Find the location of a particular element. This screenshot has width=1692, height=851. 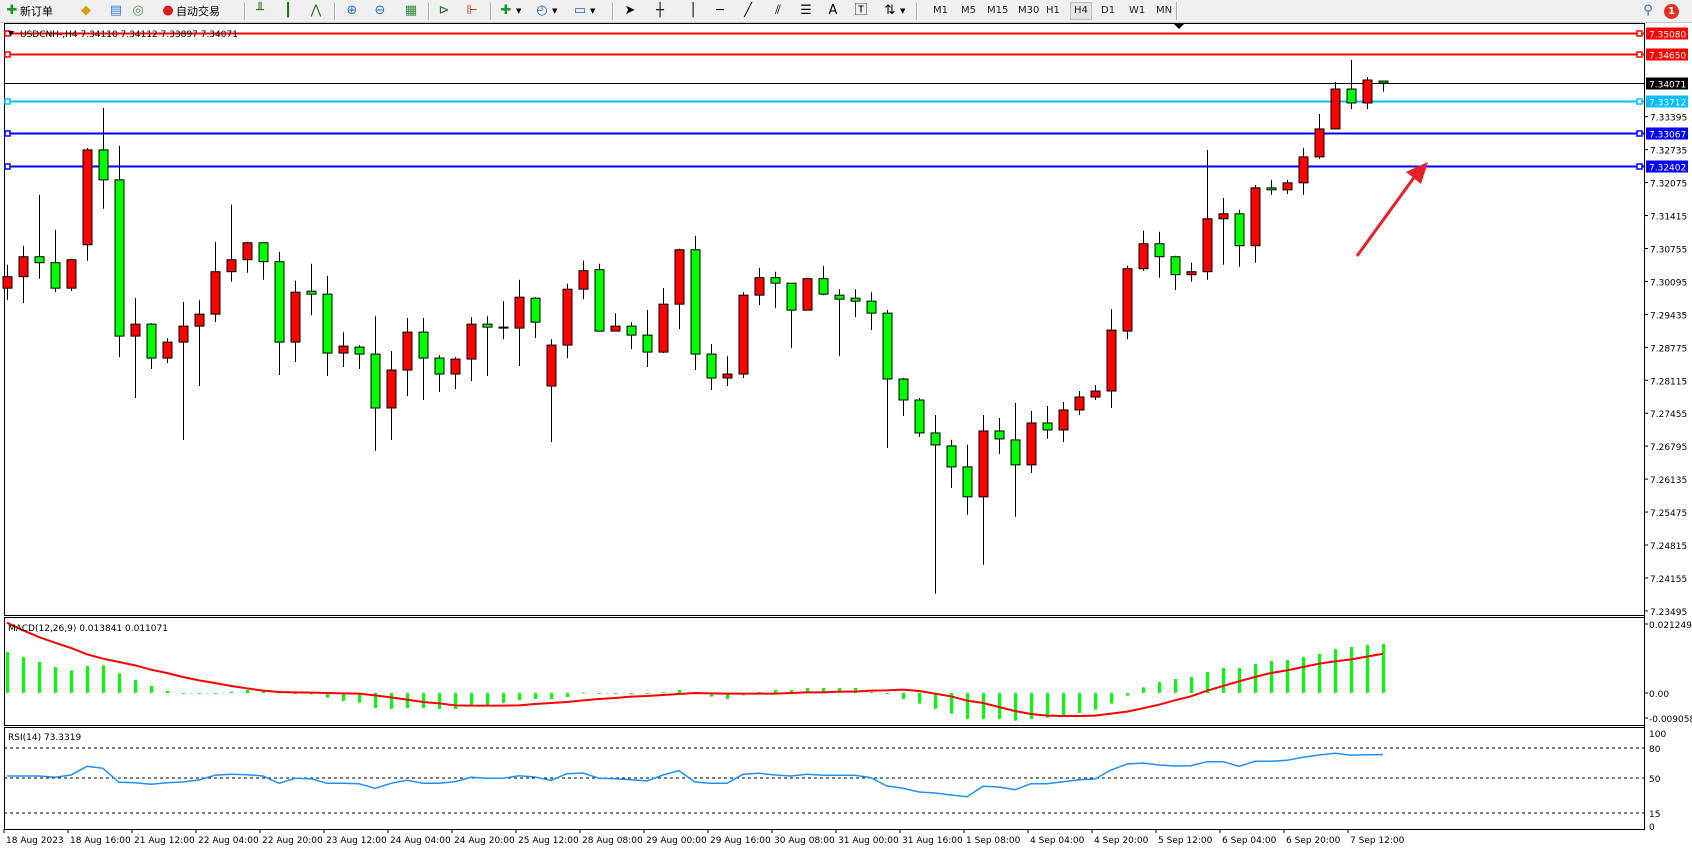

horizontal-line-7.33067: 7.33067 is located at coordinates (846, 134).